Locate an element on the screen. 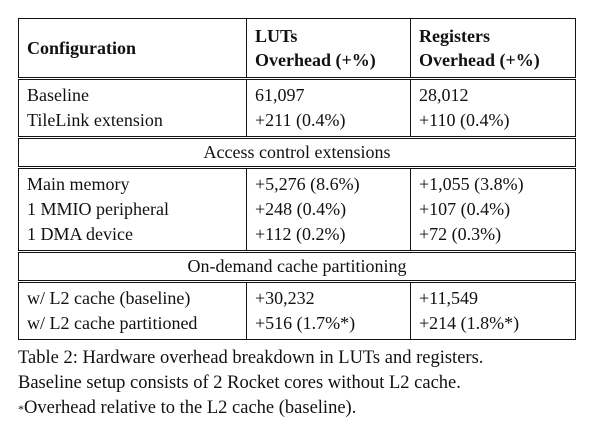 The image size is (593, 437). table-row: w/ L2 cache (baseline) +30,232 +11,549 is located at coordinates (297, 295).